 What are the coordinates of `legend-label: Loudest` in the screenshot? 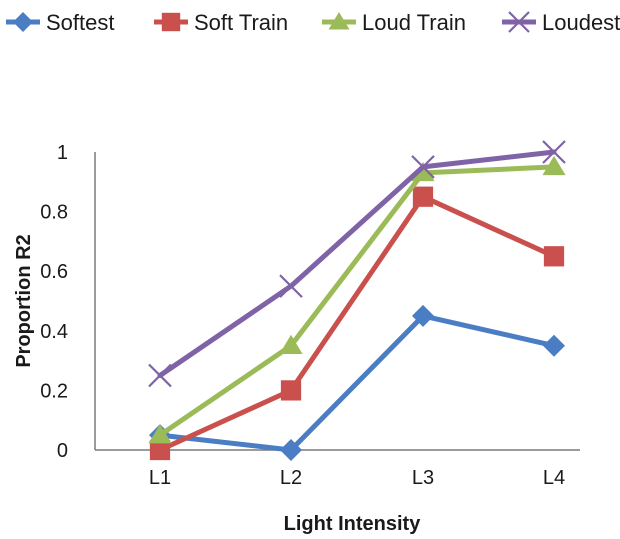 It's located at (581, 22).